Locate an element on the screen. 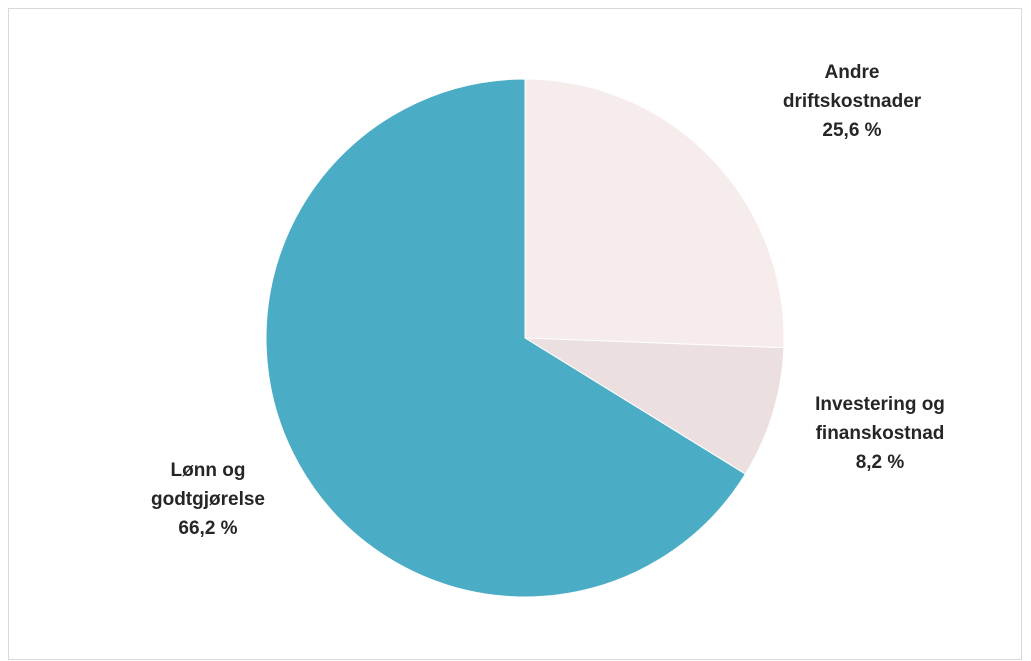  label-investering-og-finanskostnad: Investering og finanskostnad 8,2 % is located at coordinates (880, 433).